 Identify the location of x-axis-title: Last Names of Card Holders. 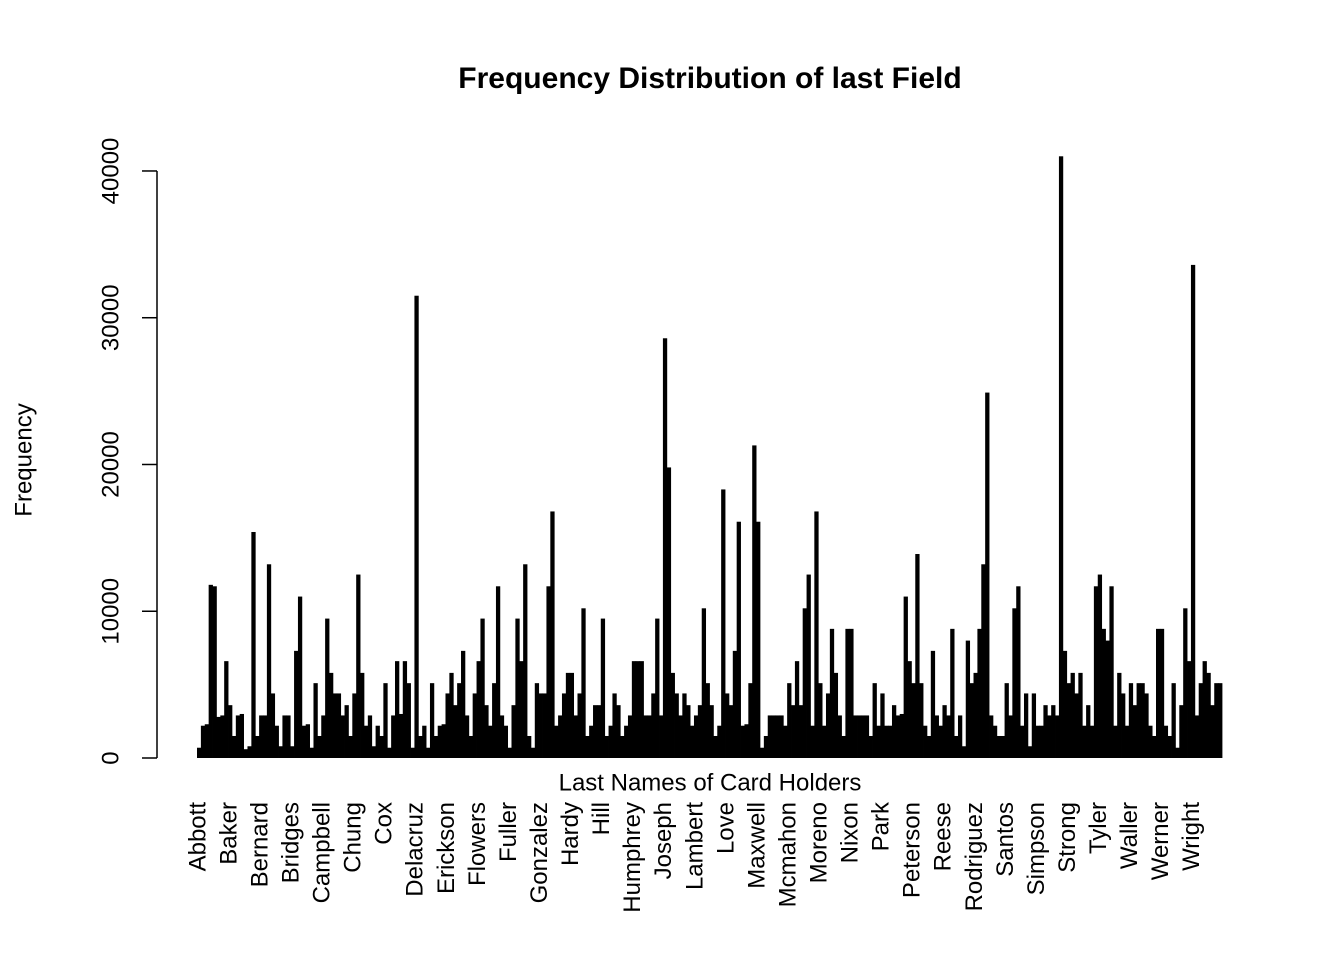
(710, 782).